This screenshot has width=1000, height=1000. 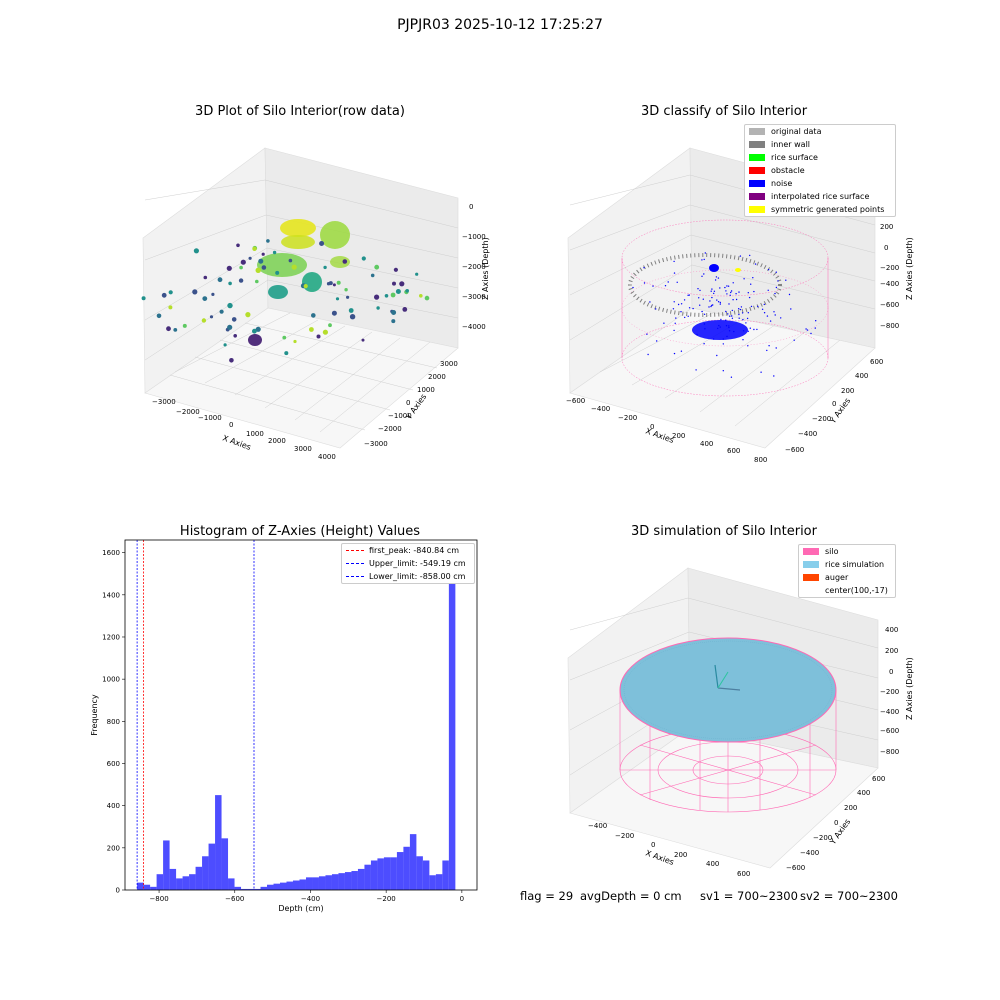 I want to click on classify-ztick-2: −200, so click(x=889, y=268).